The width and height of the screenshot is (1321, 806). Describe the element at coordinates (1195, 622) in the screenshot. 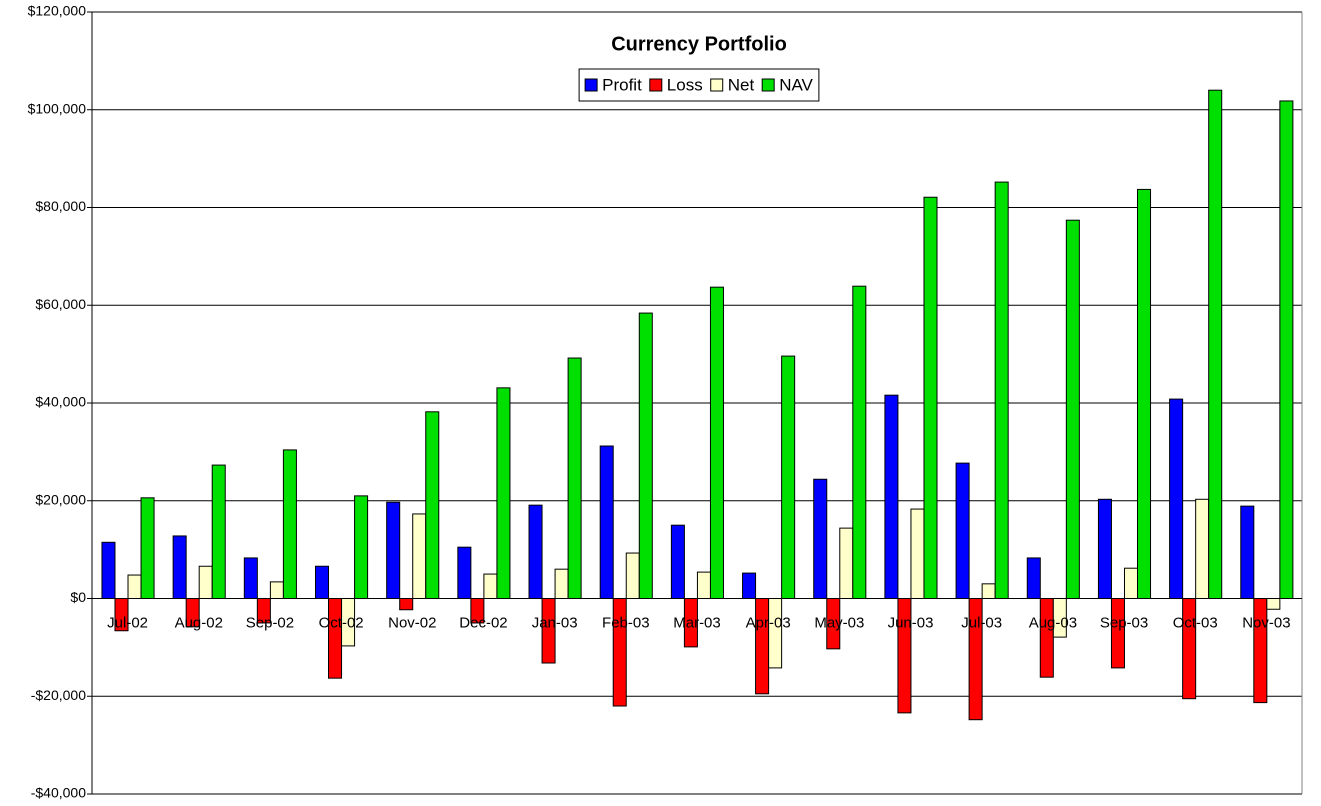

I see `x-tick-label: Oct-03` at that location.